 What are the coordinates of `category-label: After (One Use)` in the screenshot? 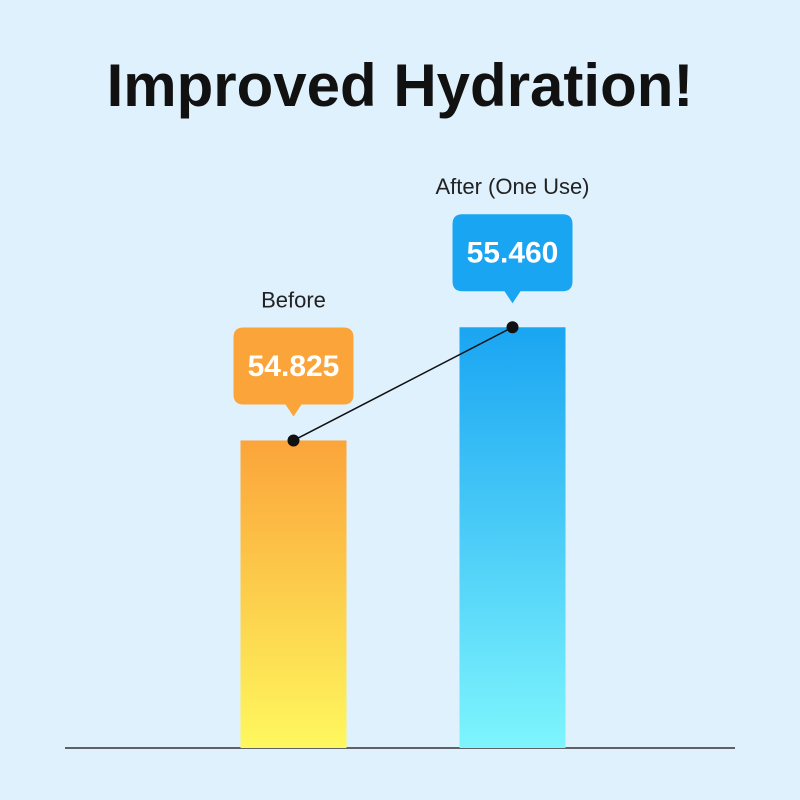 It's located at (512, 186).